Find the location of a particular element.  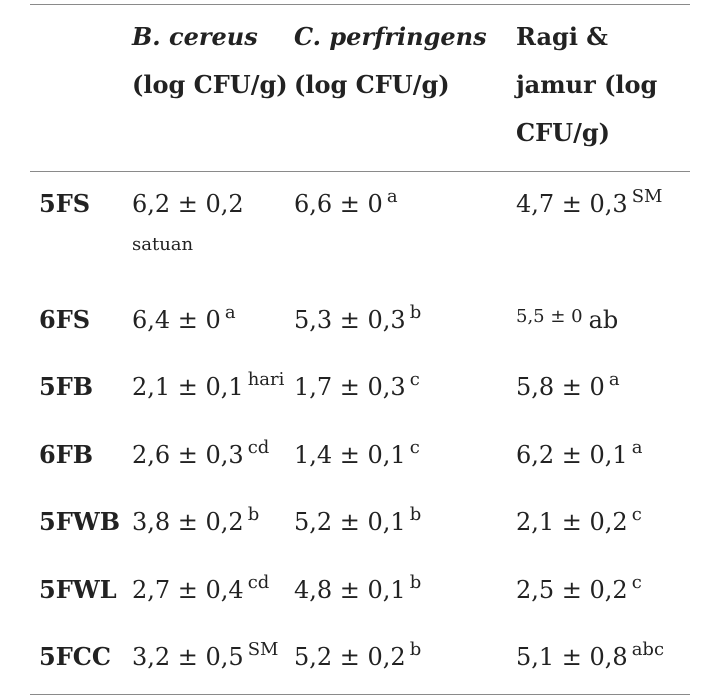

cell-5fwb-ragi: 2,1 ± 0,2 c is located at coordinates (579, 522).